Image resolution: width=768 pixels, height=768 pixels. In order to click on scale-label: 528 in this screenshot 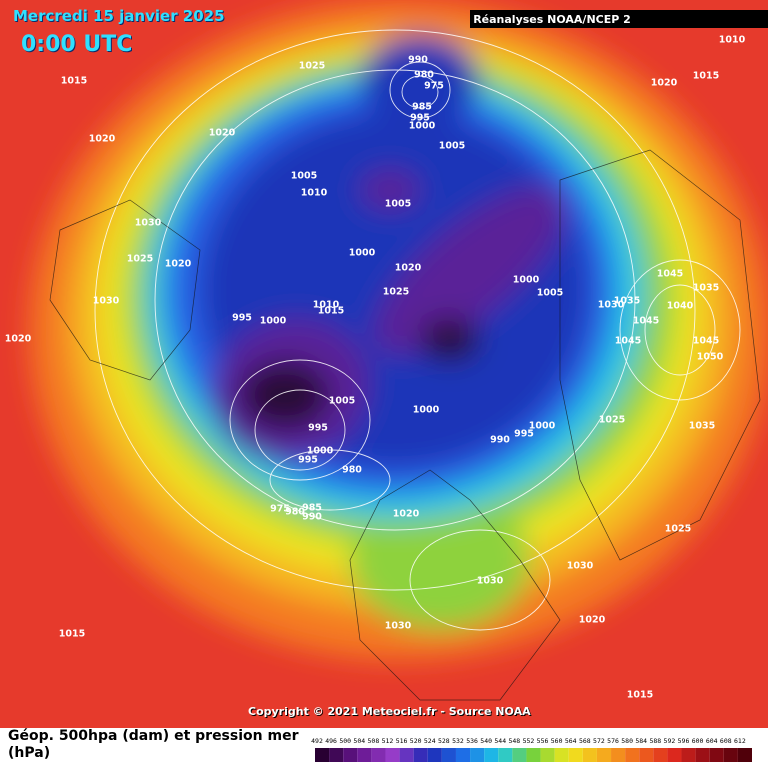, I will do `click(444, 741)`.